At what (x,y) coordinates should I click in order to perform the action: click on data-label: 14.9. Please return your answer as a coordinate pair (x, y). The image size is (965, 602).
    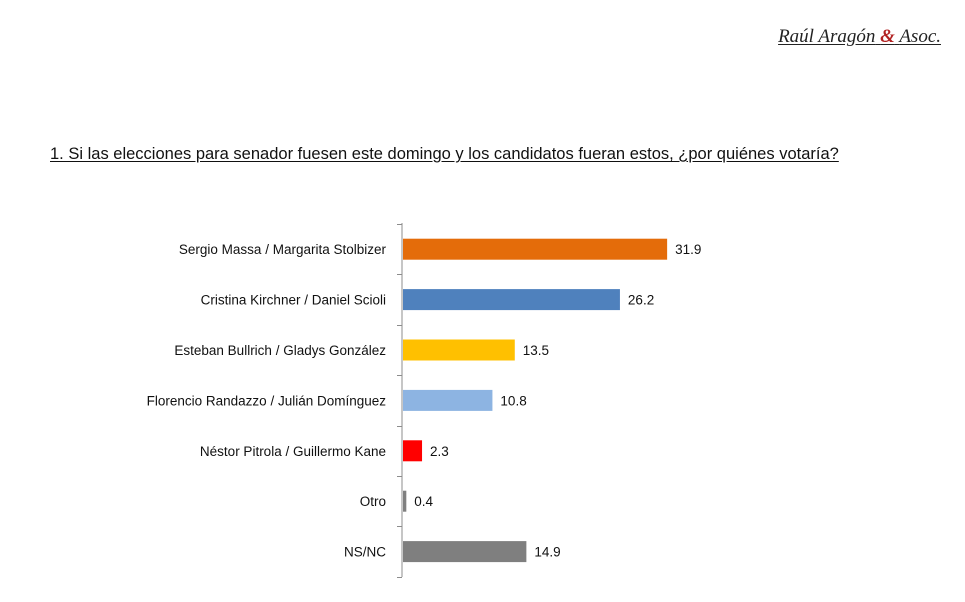
    Looking at the image, I should click on (547, 552).